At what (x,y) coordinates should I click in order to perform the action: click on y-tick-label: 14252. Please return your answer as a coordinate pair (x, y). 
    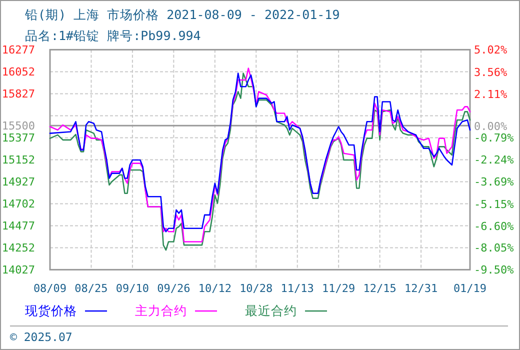
    Looking at the image, I should click on (18, 248).